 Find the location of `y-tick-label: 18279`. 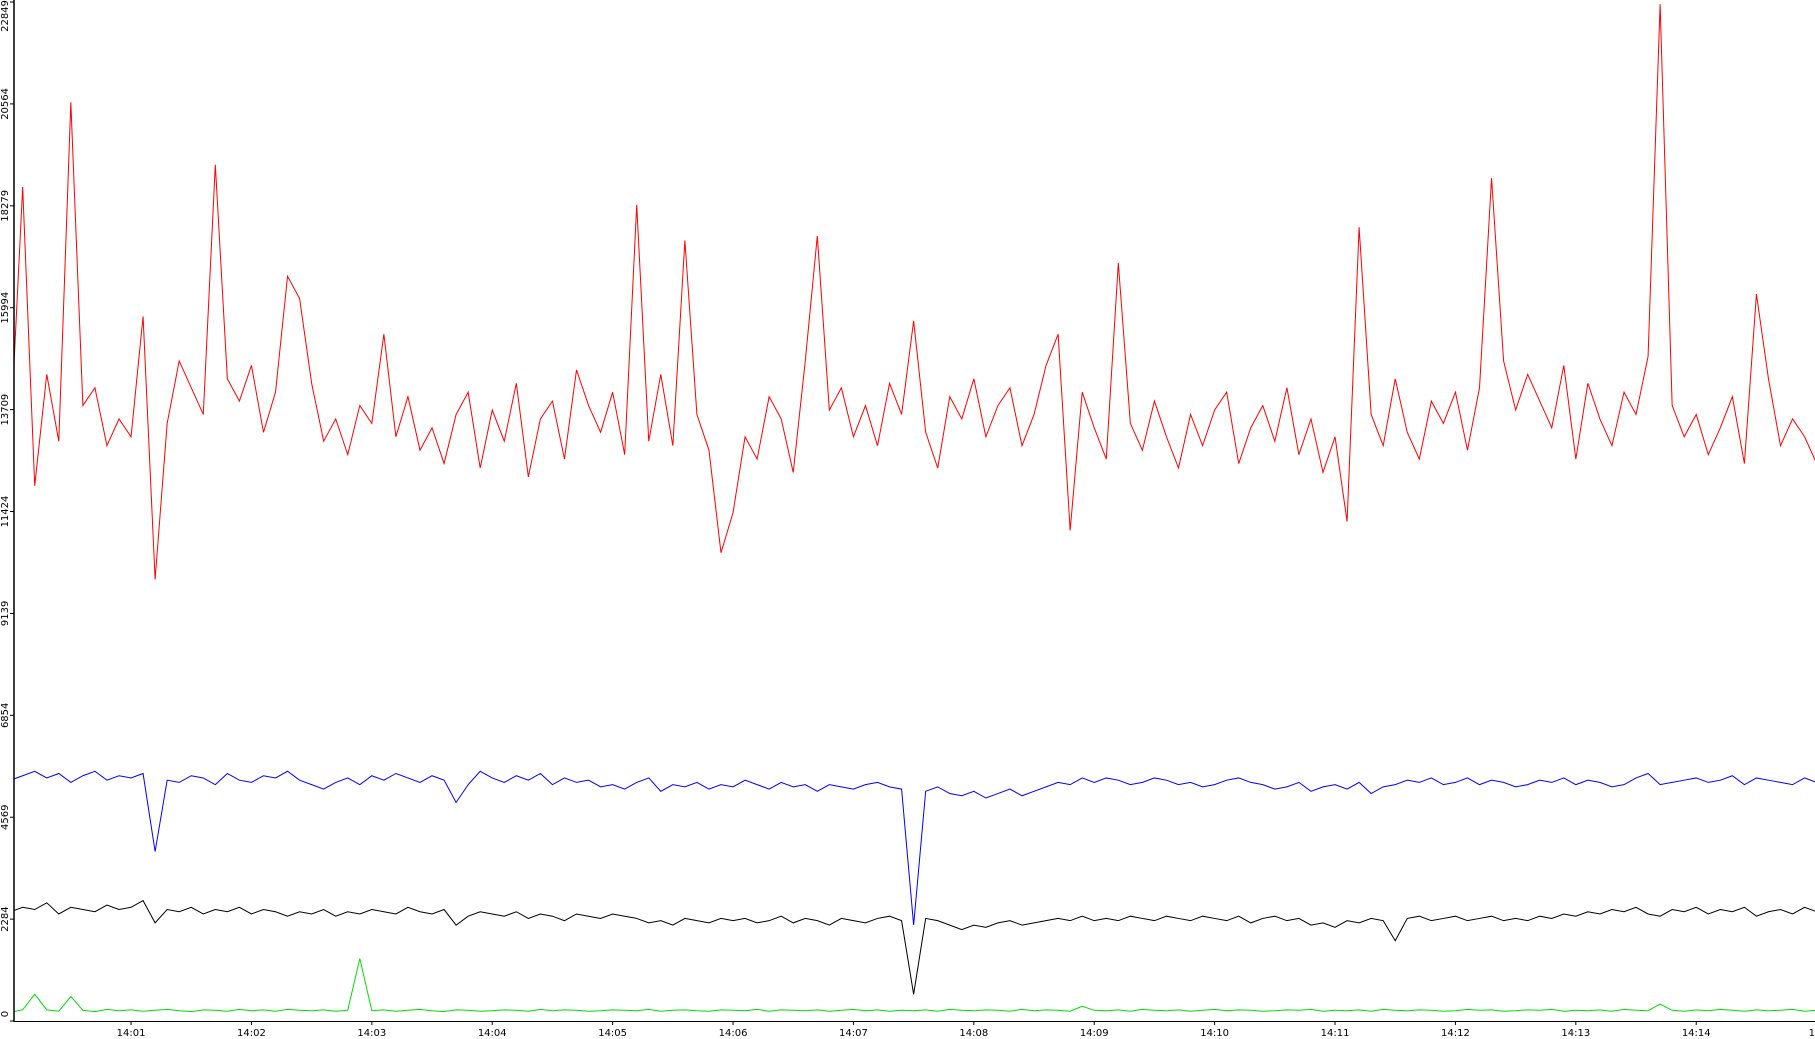

y-tick-label: 18279 is located at coordinates (5, 206).